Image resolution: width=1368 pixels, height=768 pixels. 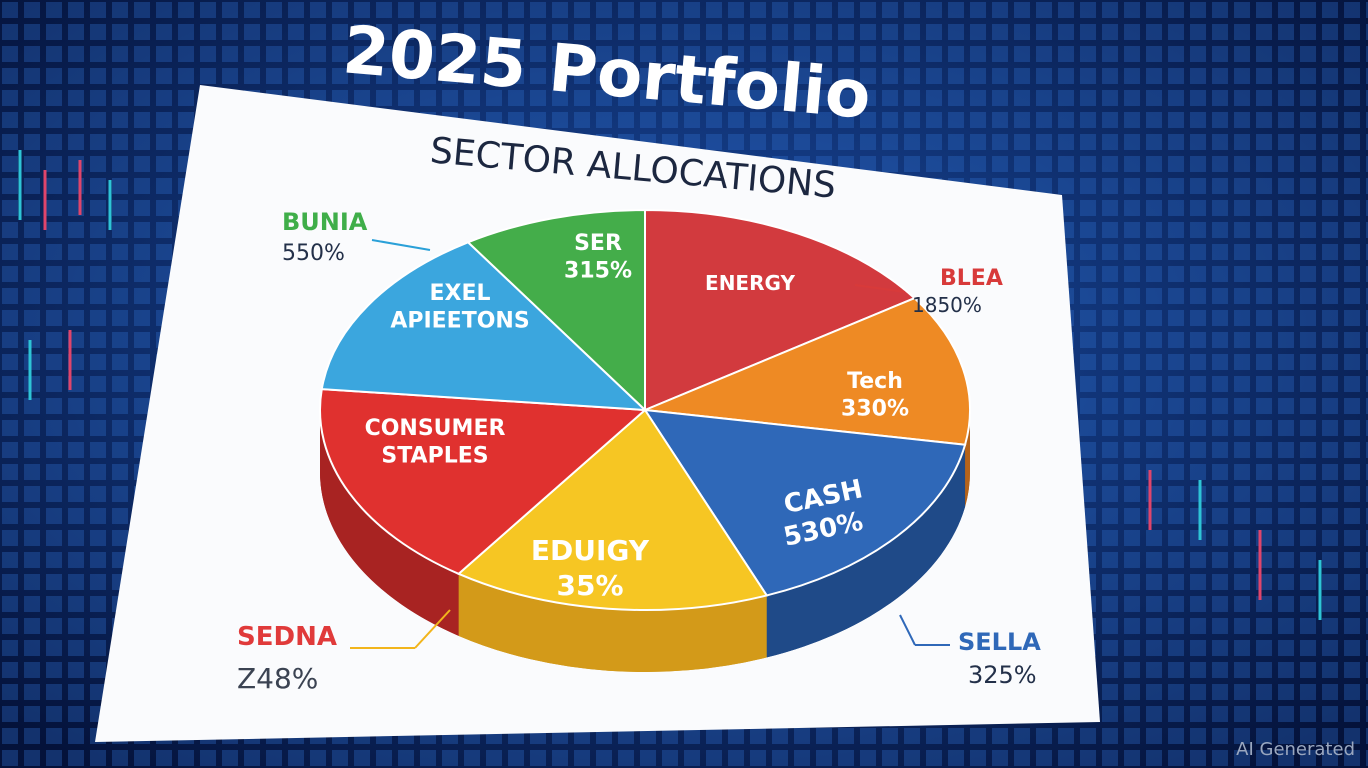 What do you see at coordinates (875, 409) in the screenshot?
I see `slice-label: 330%` at bounding box center [875, 409].